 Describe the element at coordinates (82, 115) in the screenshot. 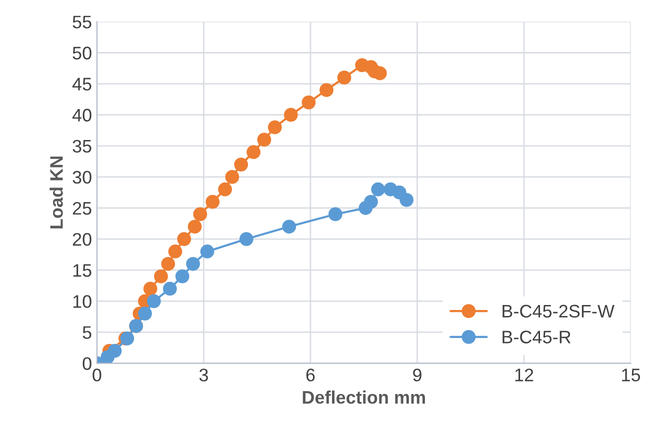

I see `y-tick-label: 40` at that location.